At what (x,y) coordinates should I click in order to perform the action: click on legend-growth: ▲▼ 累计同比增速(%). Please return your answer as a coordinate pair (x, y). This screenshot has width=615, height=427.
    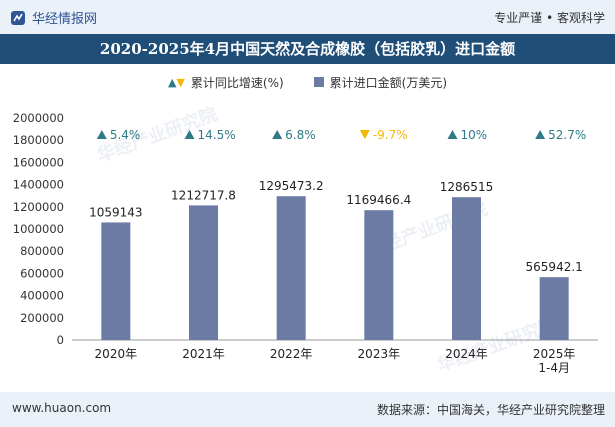
    Looking at the image, I should click on (226, 82).